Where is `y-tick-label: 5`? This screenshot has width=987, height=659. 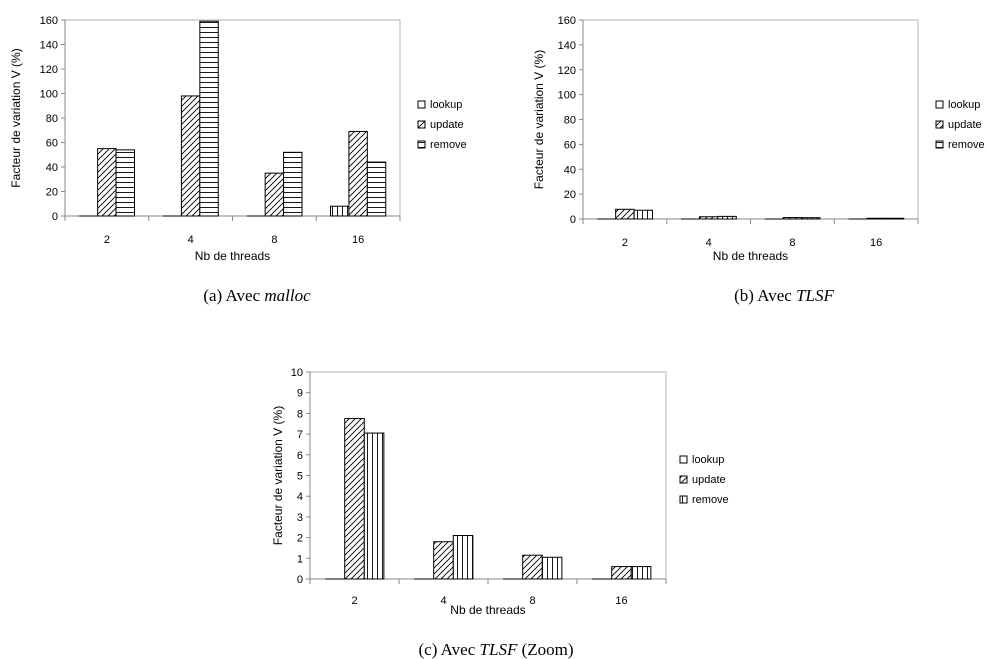
y-tick-label: 5 is located at coordinates (300, 477).